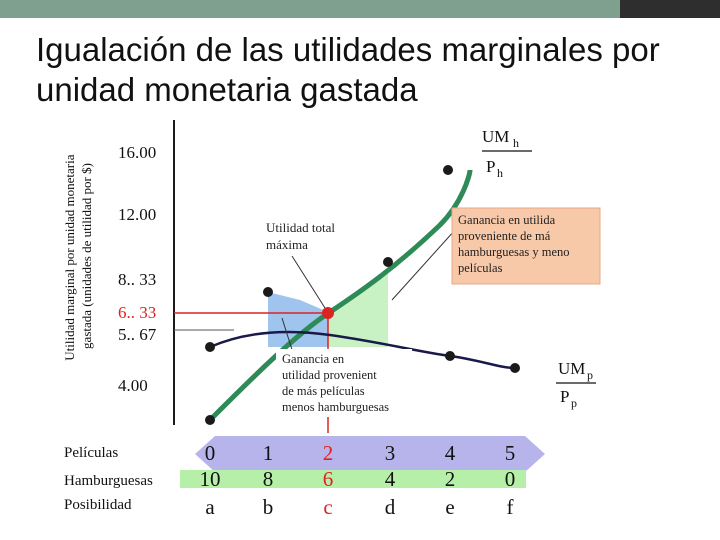 This screenshot has width=720, height=540. I want to click on leader-line-max, so click(308, 282).